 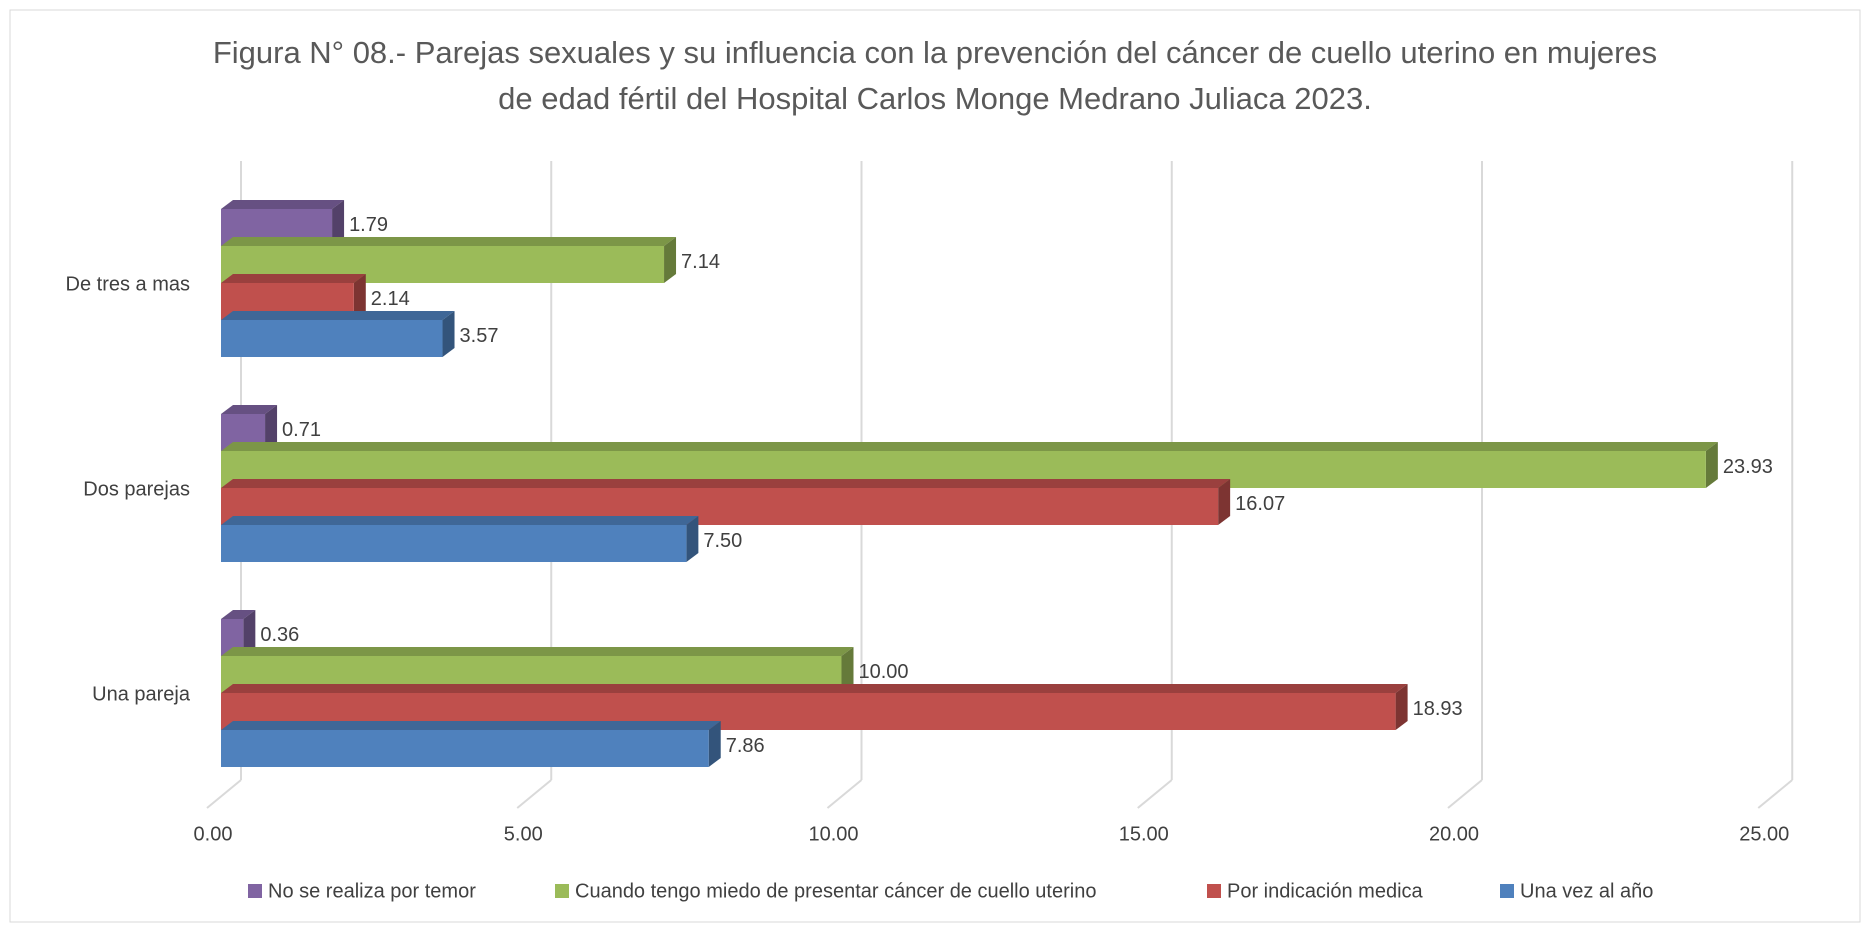 I want to click on data-label: 16.07, so click(x=1260, y=504).